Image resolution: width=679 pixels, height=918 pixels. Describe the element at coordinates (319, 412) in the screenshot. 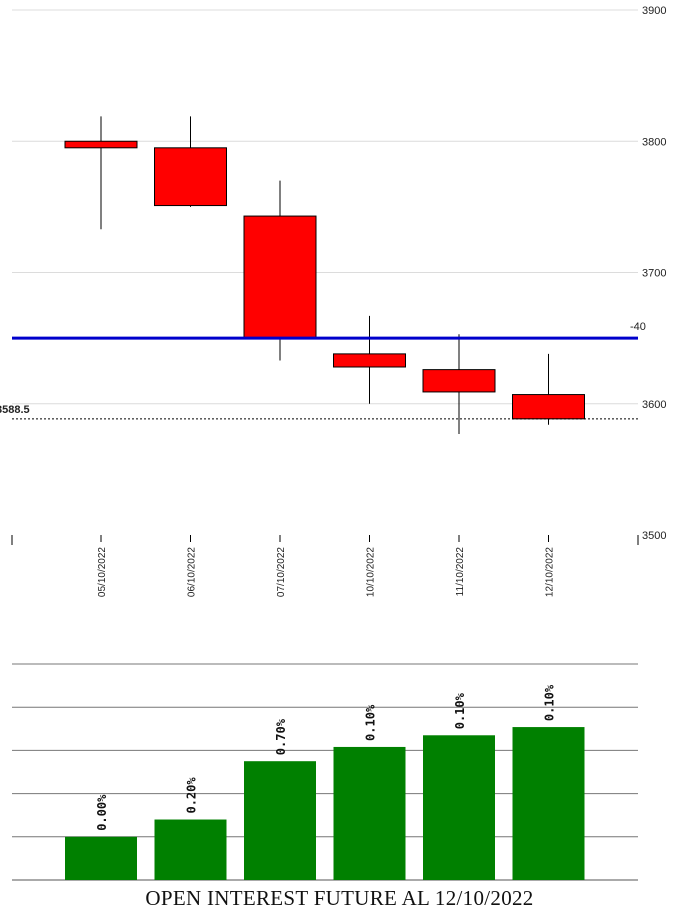

I see `last-price-group: 3588.5` at that location.